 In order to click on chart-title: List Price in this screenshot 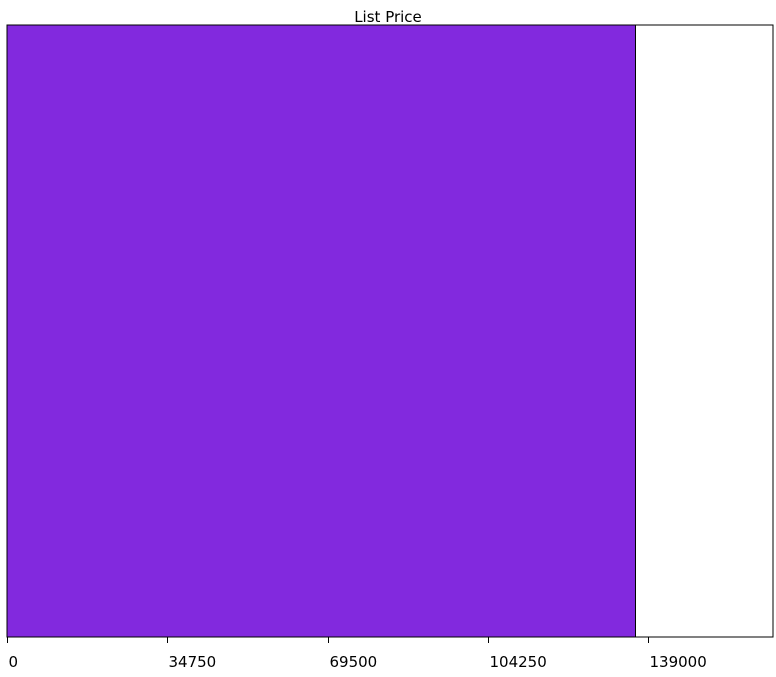, I will do `click(388, 17)`.